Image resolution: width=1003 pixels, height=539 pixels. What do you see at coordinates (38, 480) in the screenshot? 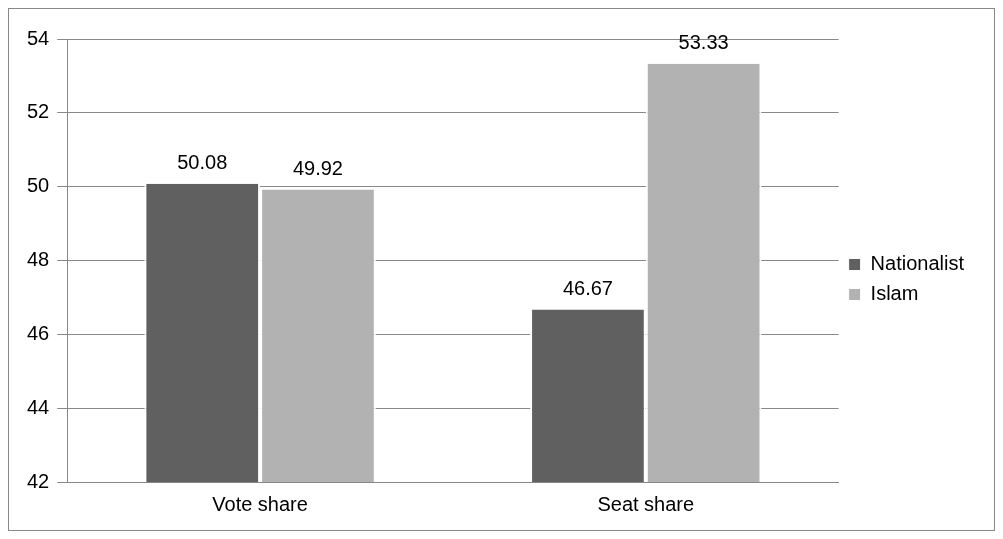
I see `y-tick-label: 42` at bounding box center [38, 480].